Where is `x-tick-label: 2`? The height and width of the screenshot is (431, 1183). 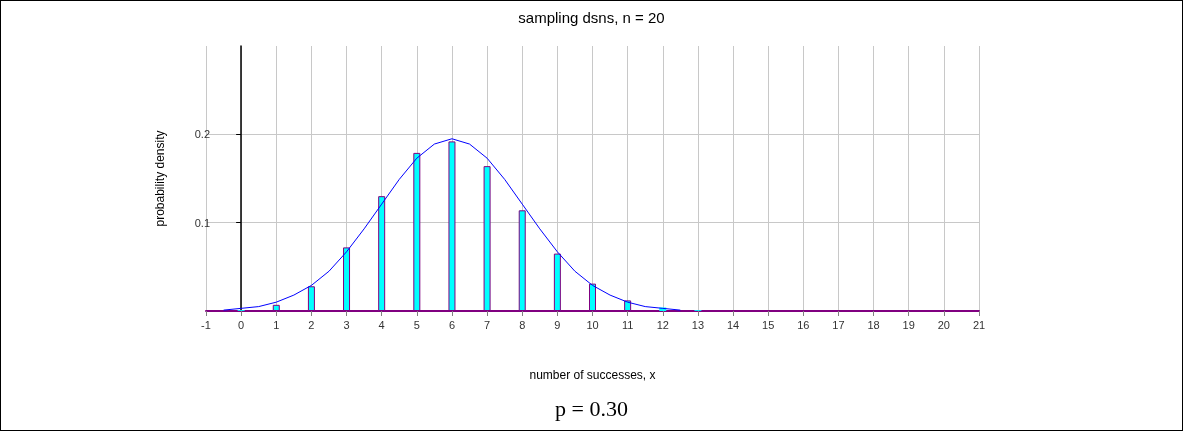 x-tick-label: 2 is located at coordinates (311, 324).